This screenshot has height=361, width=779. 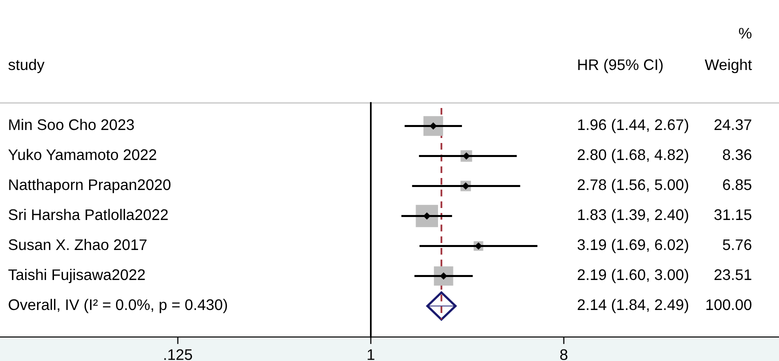 What do you see at coordinates (733, 274) in the screenshot?
I see `annotation: 23.51` at bounding box center [733, 274].